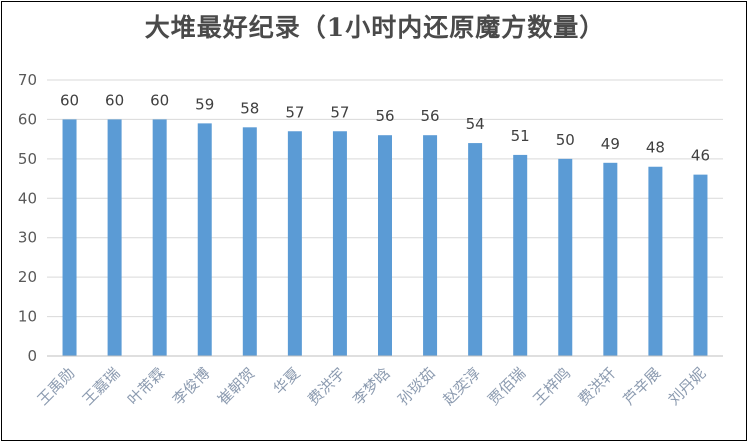 The width and height of the screenshot is (750, 444). Describe the element at coordinates (27, 317) in the screenshot. I see `y-tick-label: 10` at that location.